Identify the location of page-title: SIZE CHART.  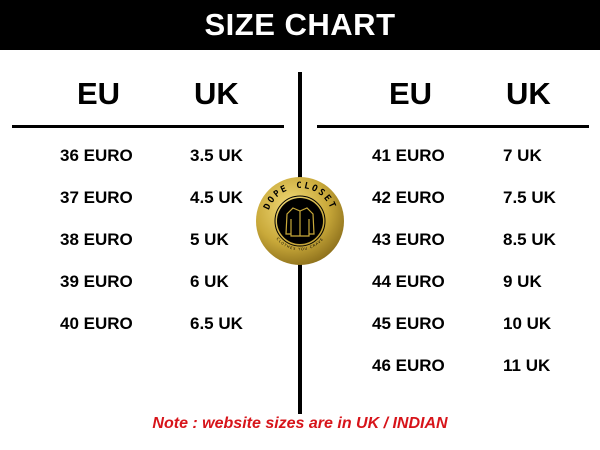
(300, 24).